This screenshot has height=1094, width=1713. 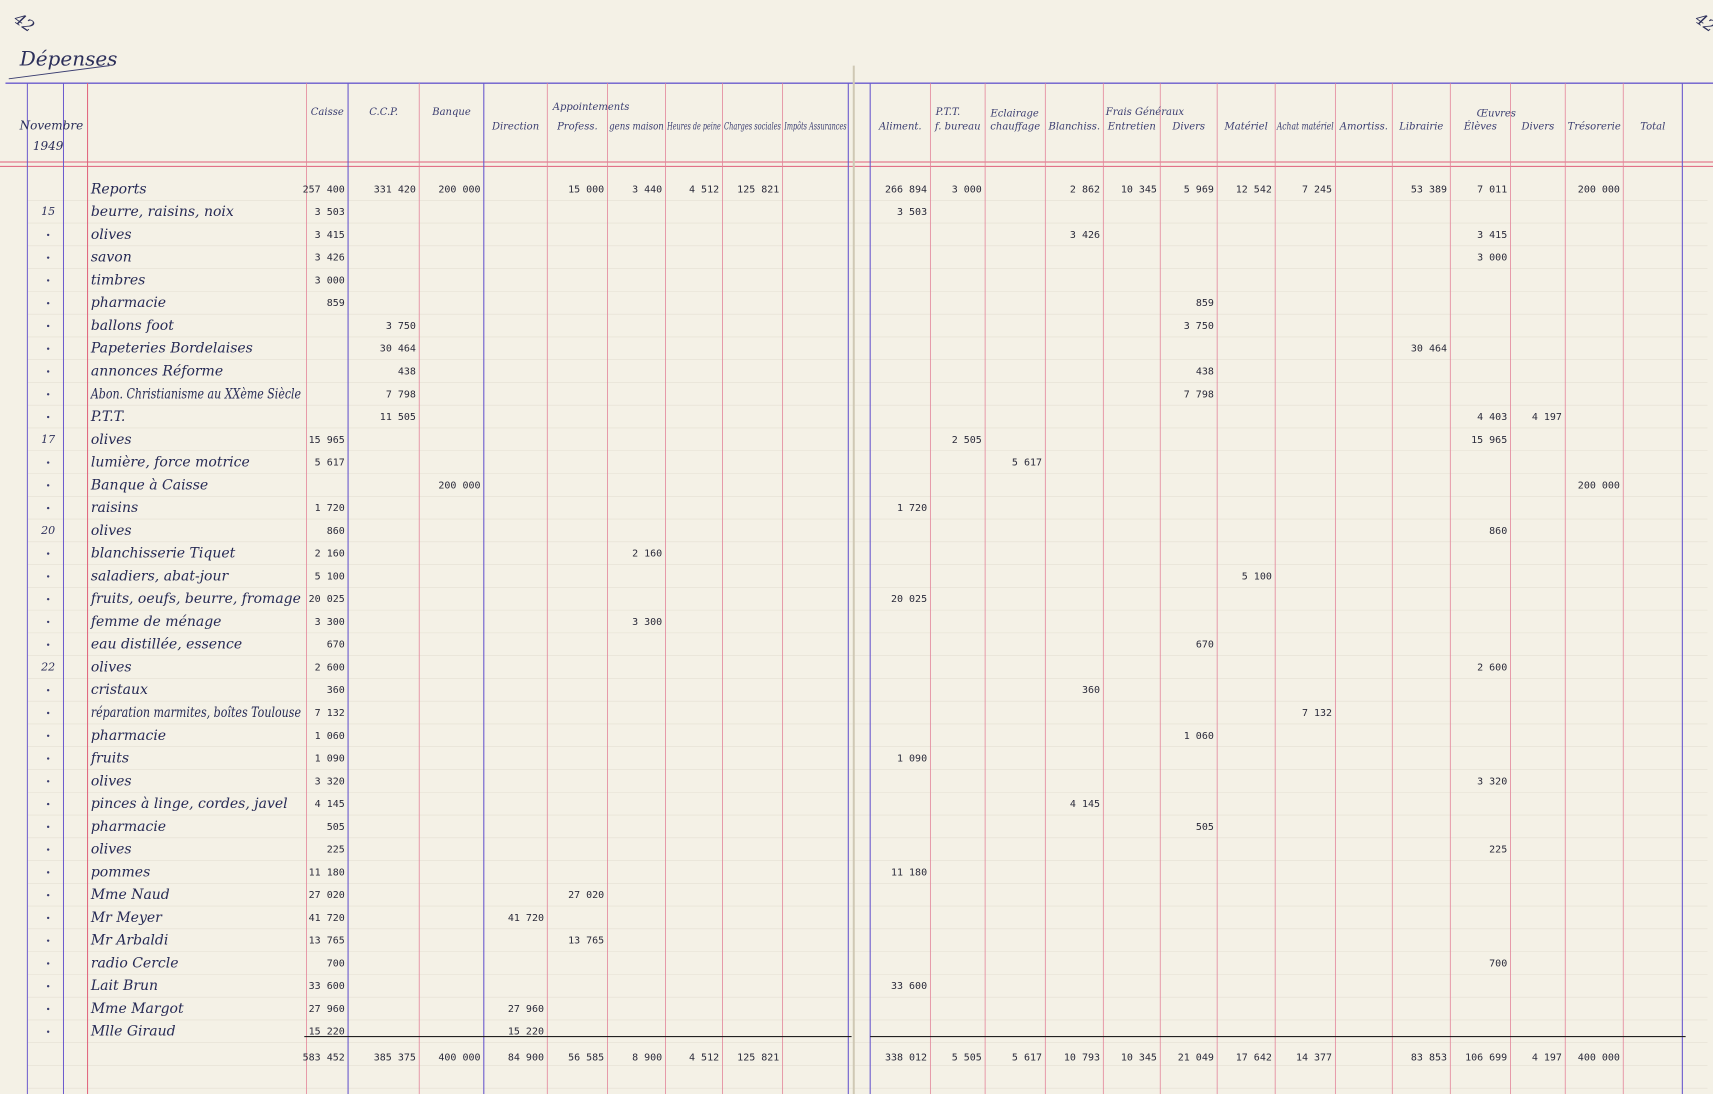 I want to click on amount: 2 505, so click(x=967, y=440).